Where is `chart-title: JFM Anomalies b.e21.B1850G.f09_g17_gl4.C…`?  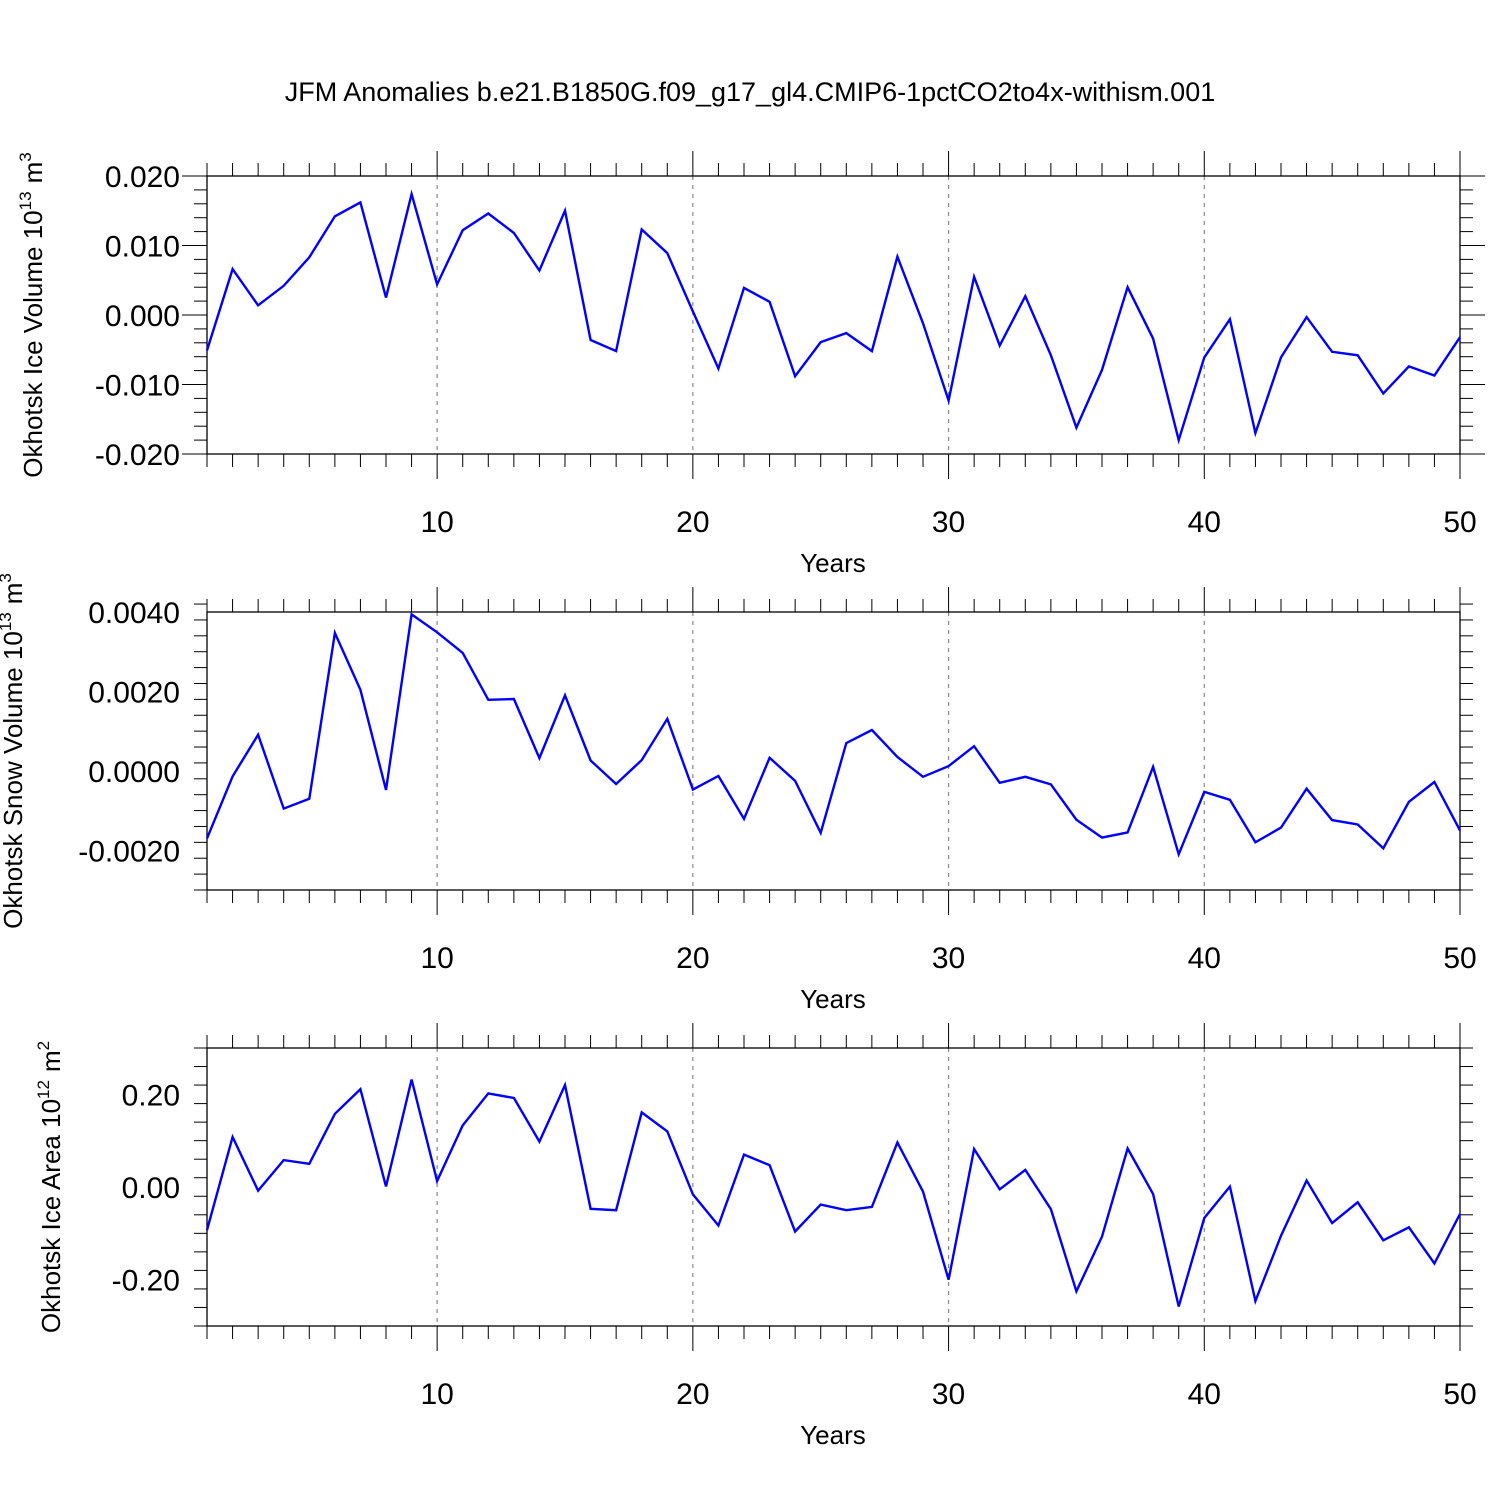 chart-title: JFM Anomalies b.e21.B1850G.f09_g17_gl4.C… is located at coordinates (750, 92).